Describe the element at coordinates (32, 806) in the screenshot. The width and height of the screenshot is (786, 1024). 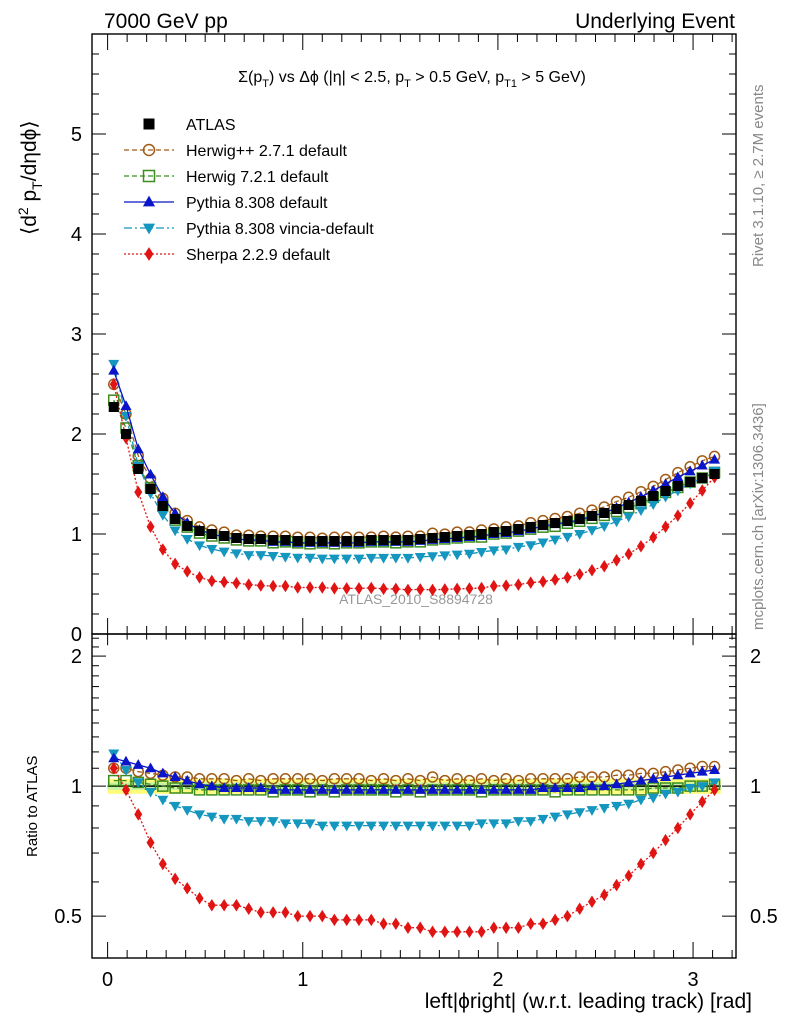
I see `ratio-y-axis-label: Ratio to ATLAS` at that location.